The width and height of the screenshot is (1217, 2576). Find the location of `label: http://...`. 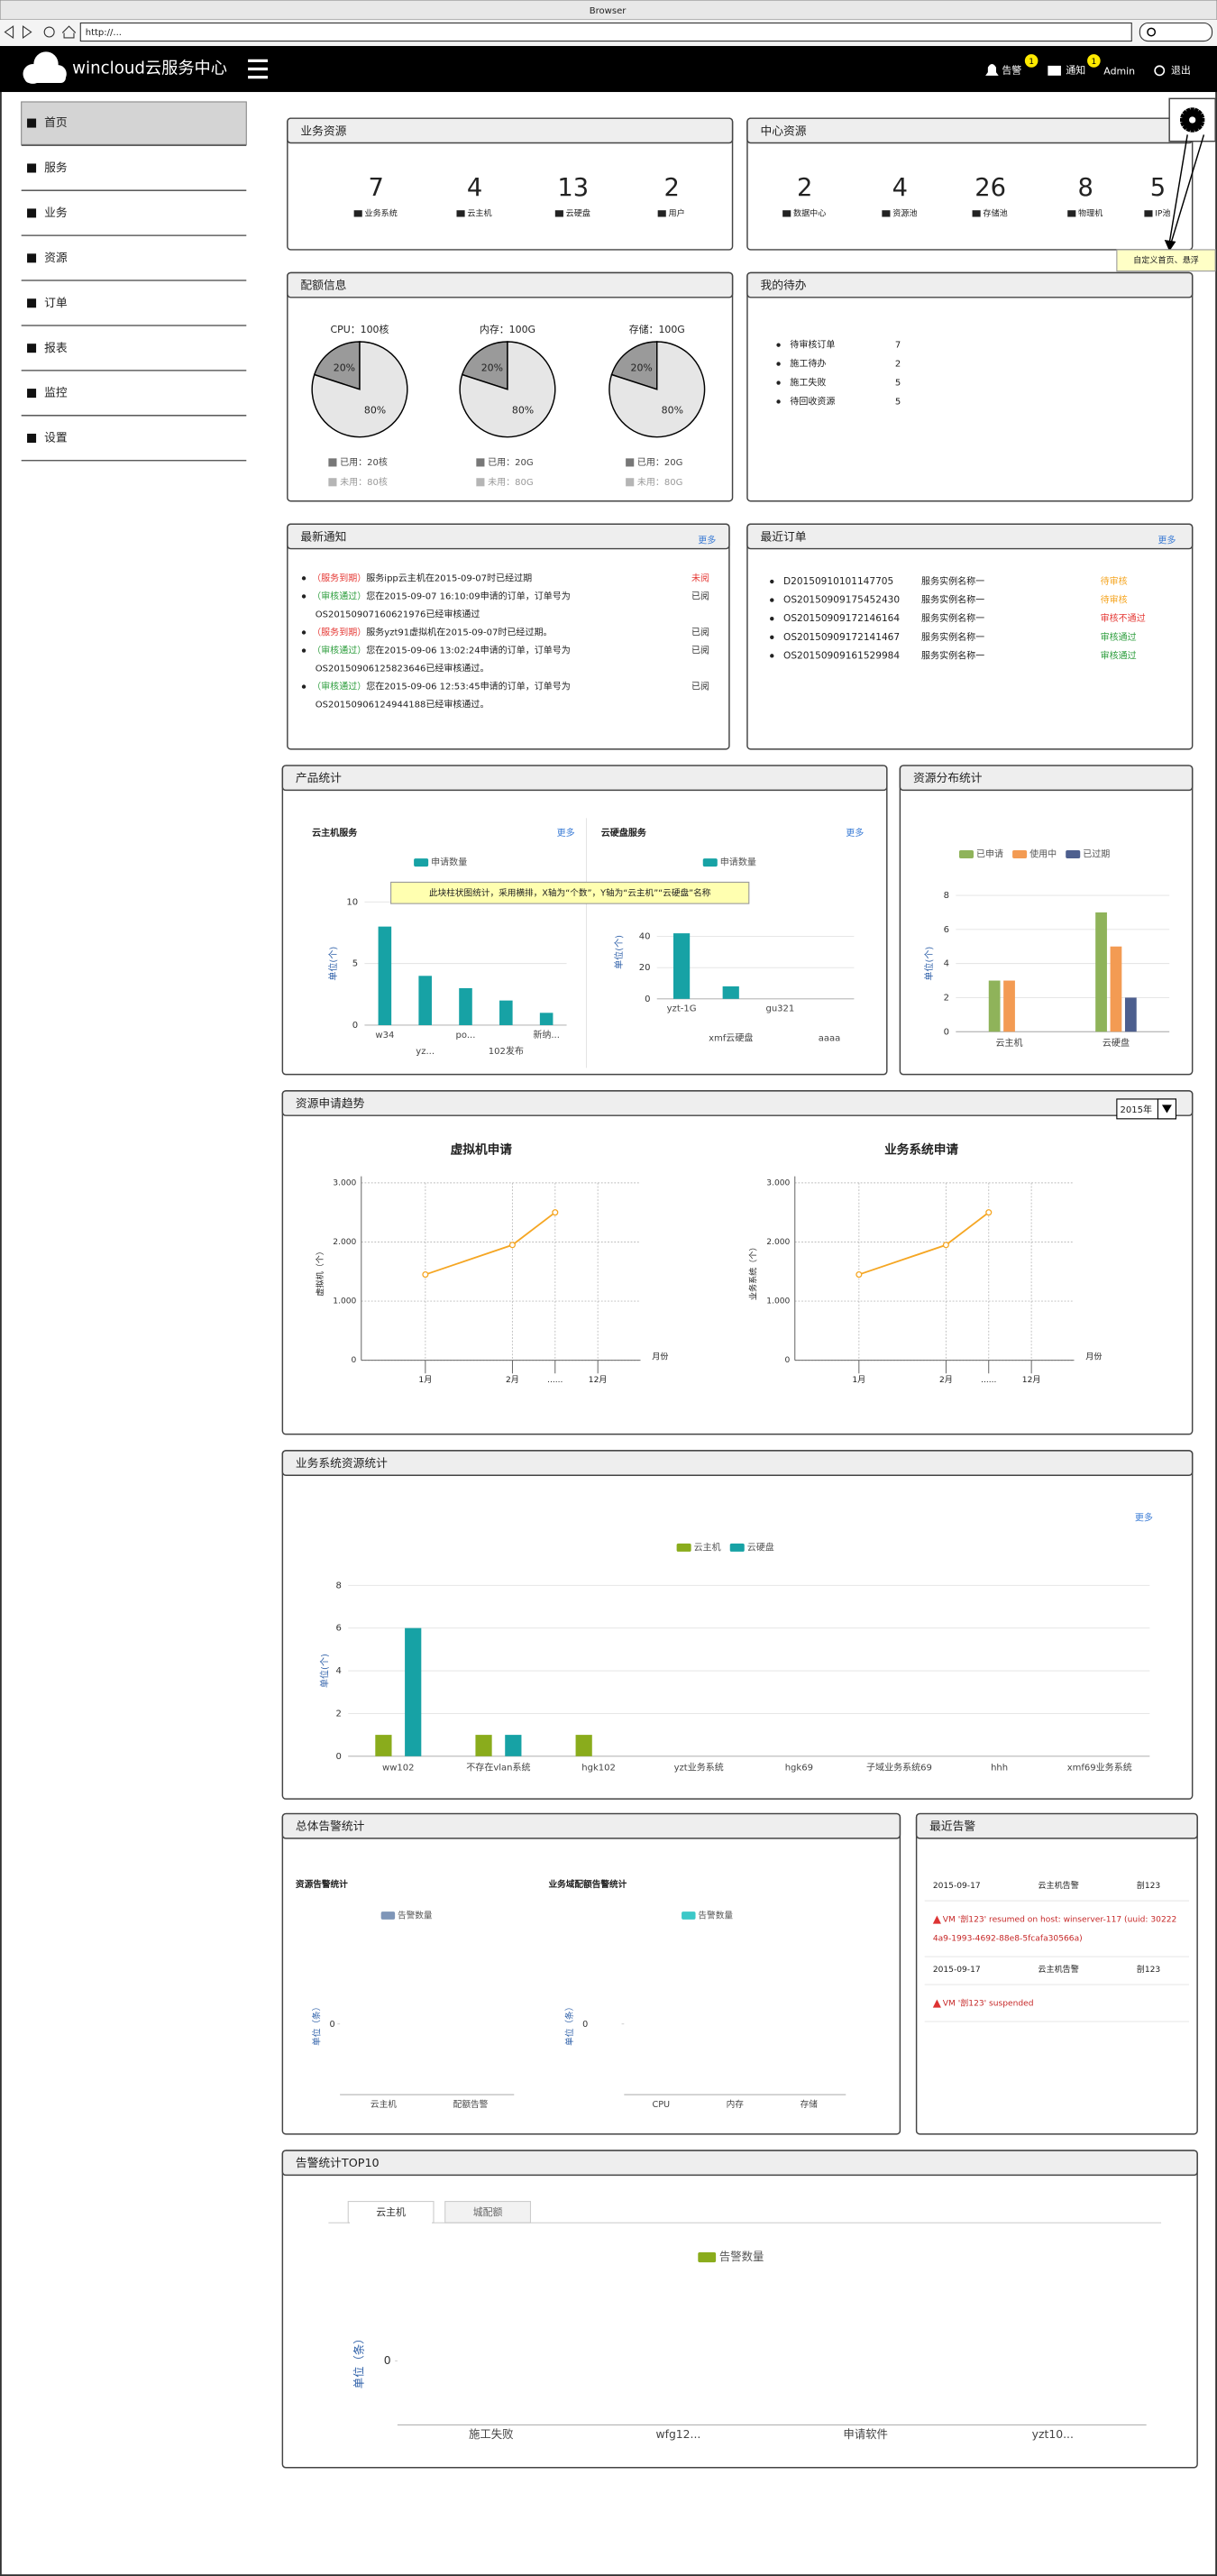

label: http://... is located at coordinates (104, 33).